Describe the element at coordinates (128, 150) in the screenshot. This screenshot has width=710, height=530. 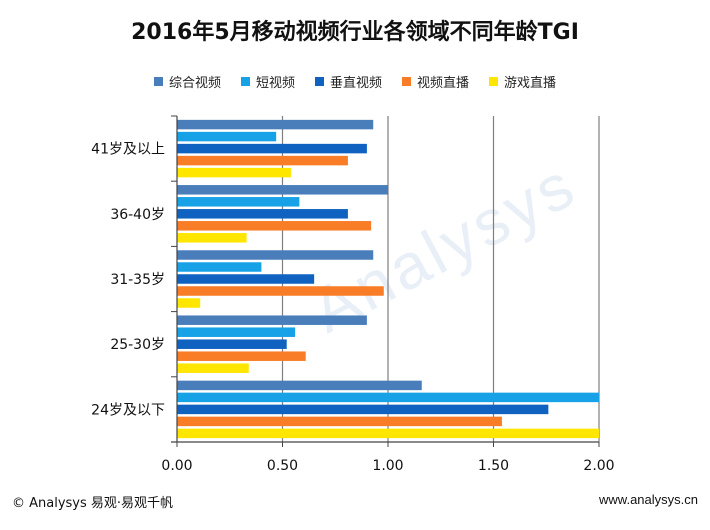
I see `y-category-label: 41岁及以上` at that location.